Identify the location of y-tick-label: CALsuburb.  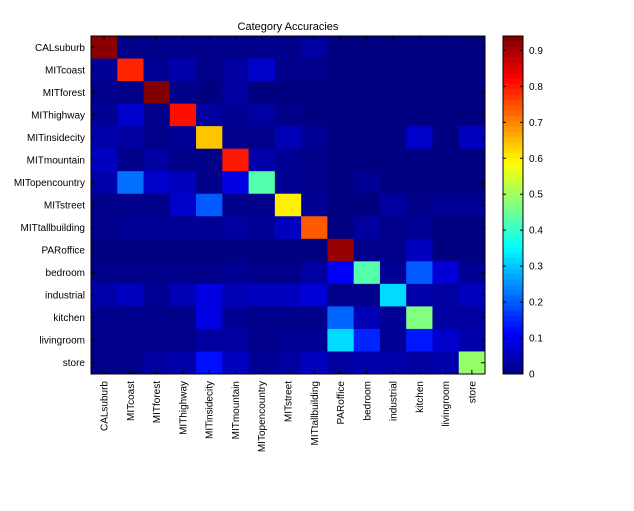
(60, 48).